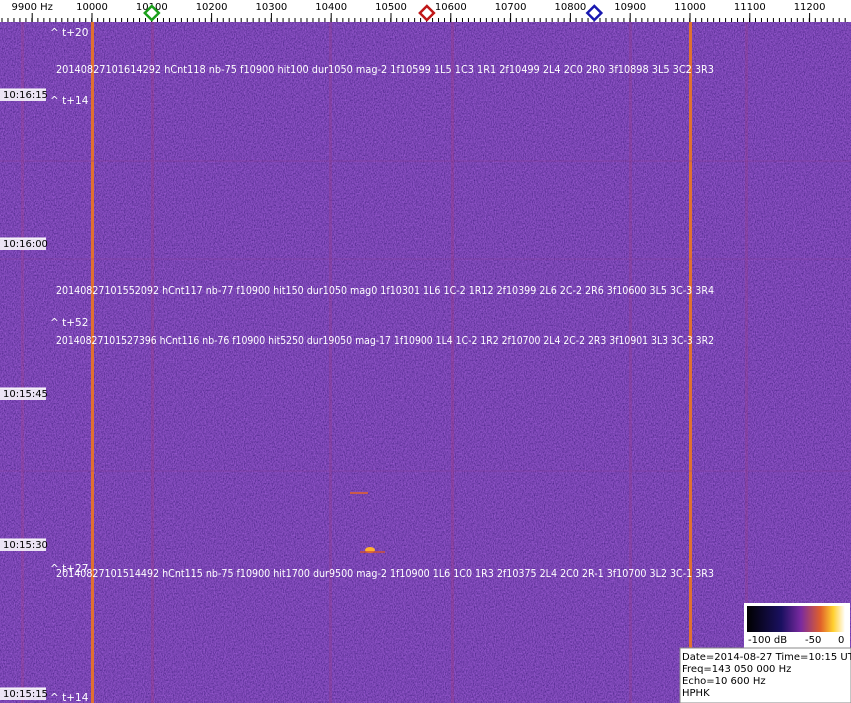 The height and width of the screenshot is (703, 851). Describe the element at coordinates (736, 669) in the screenshot. I see `info-line: Freq=143 050 000 Hz` at that location.